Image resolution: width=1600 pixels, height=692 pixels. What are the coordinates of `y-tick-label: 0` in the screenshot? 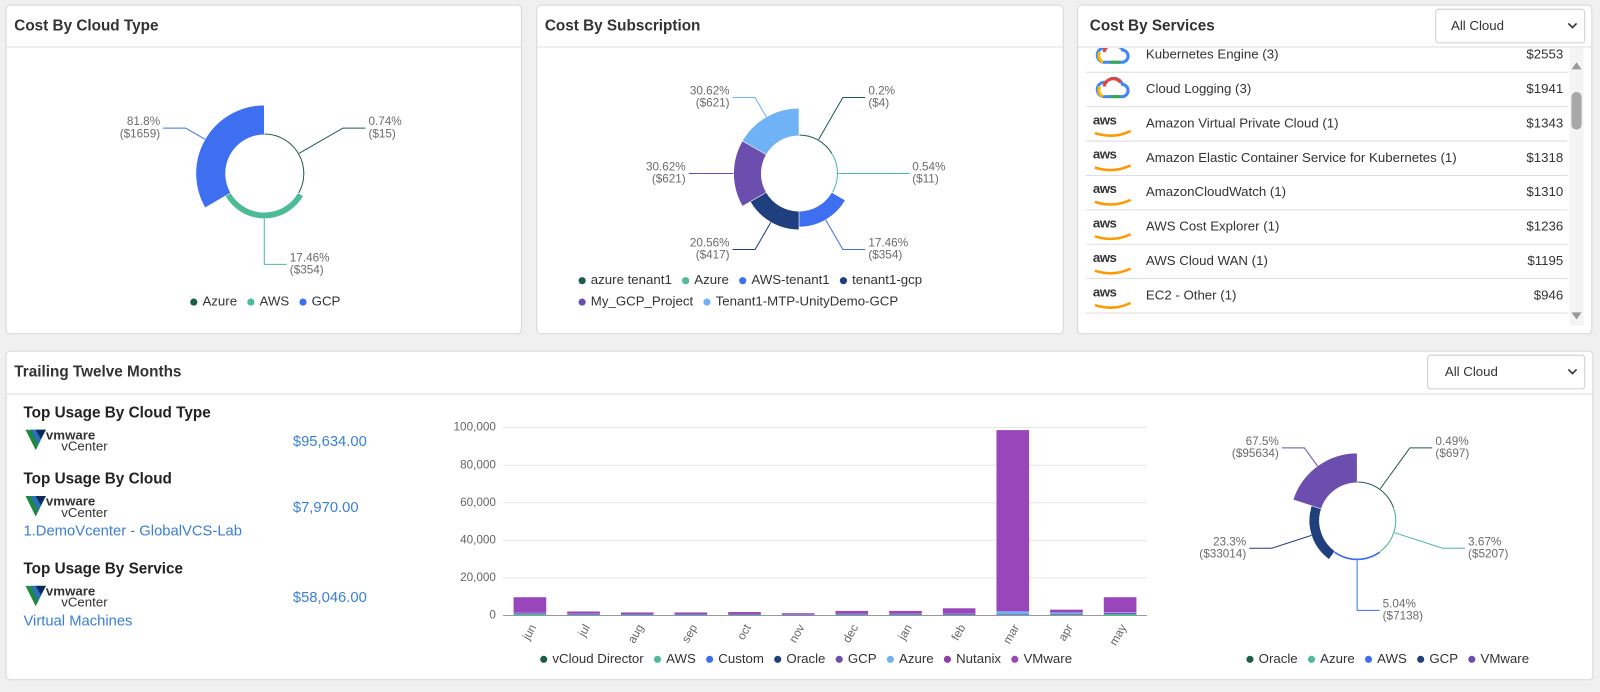 It's located at (492, 615).